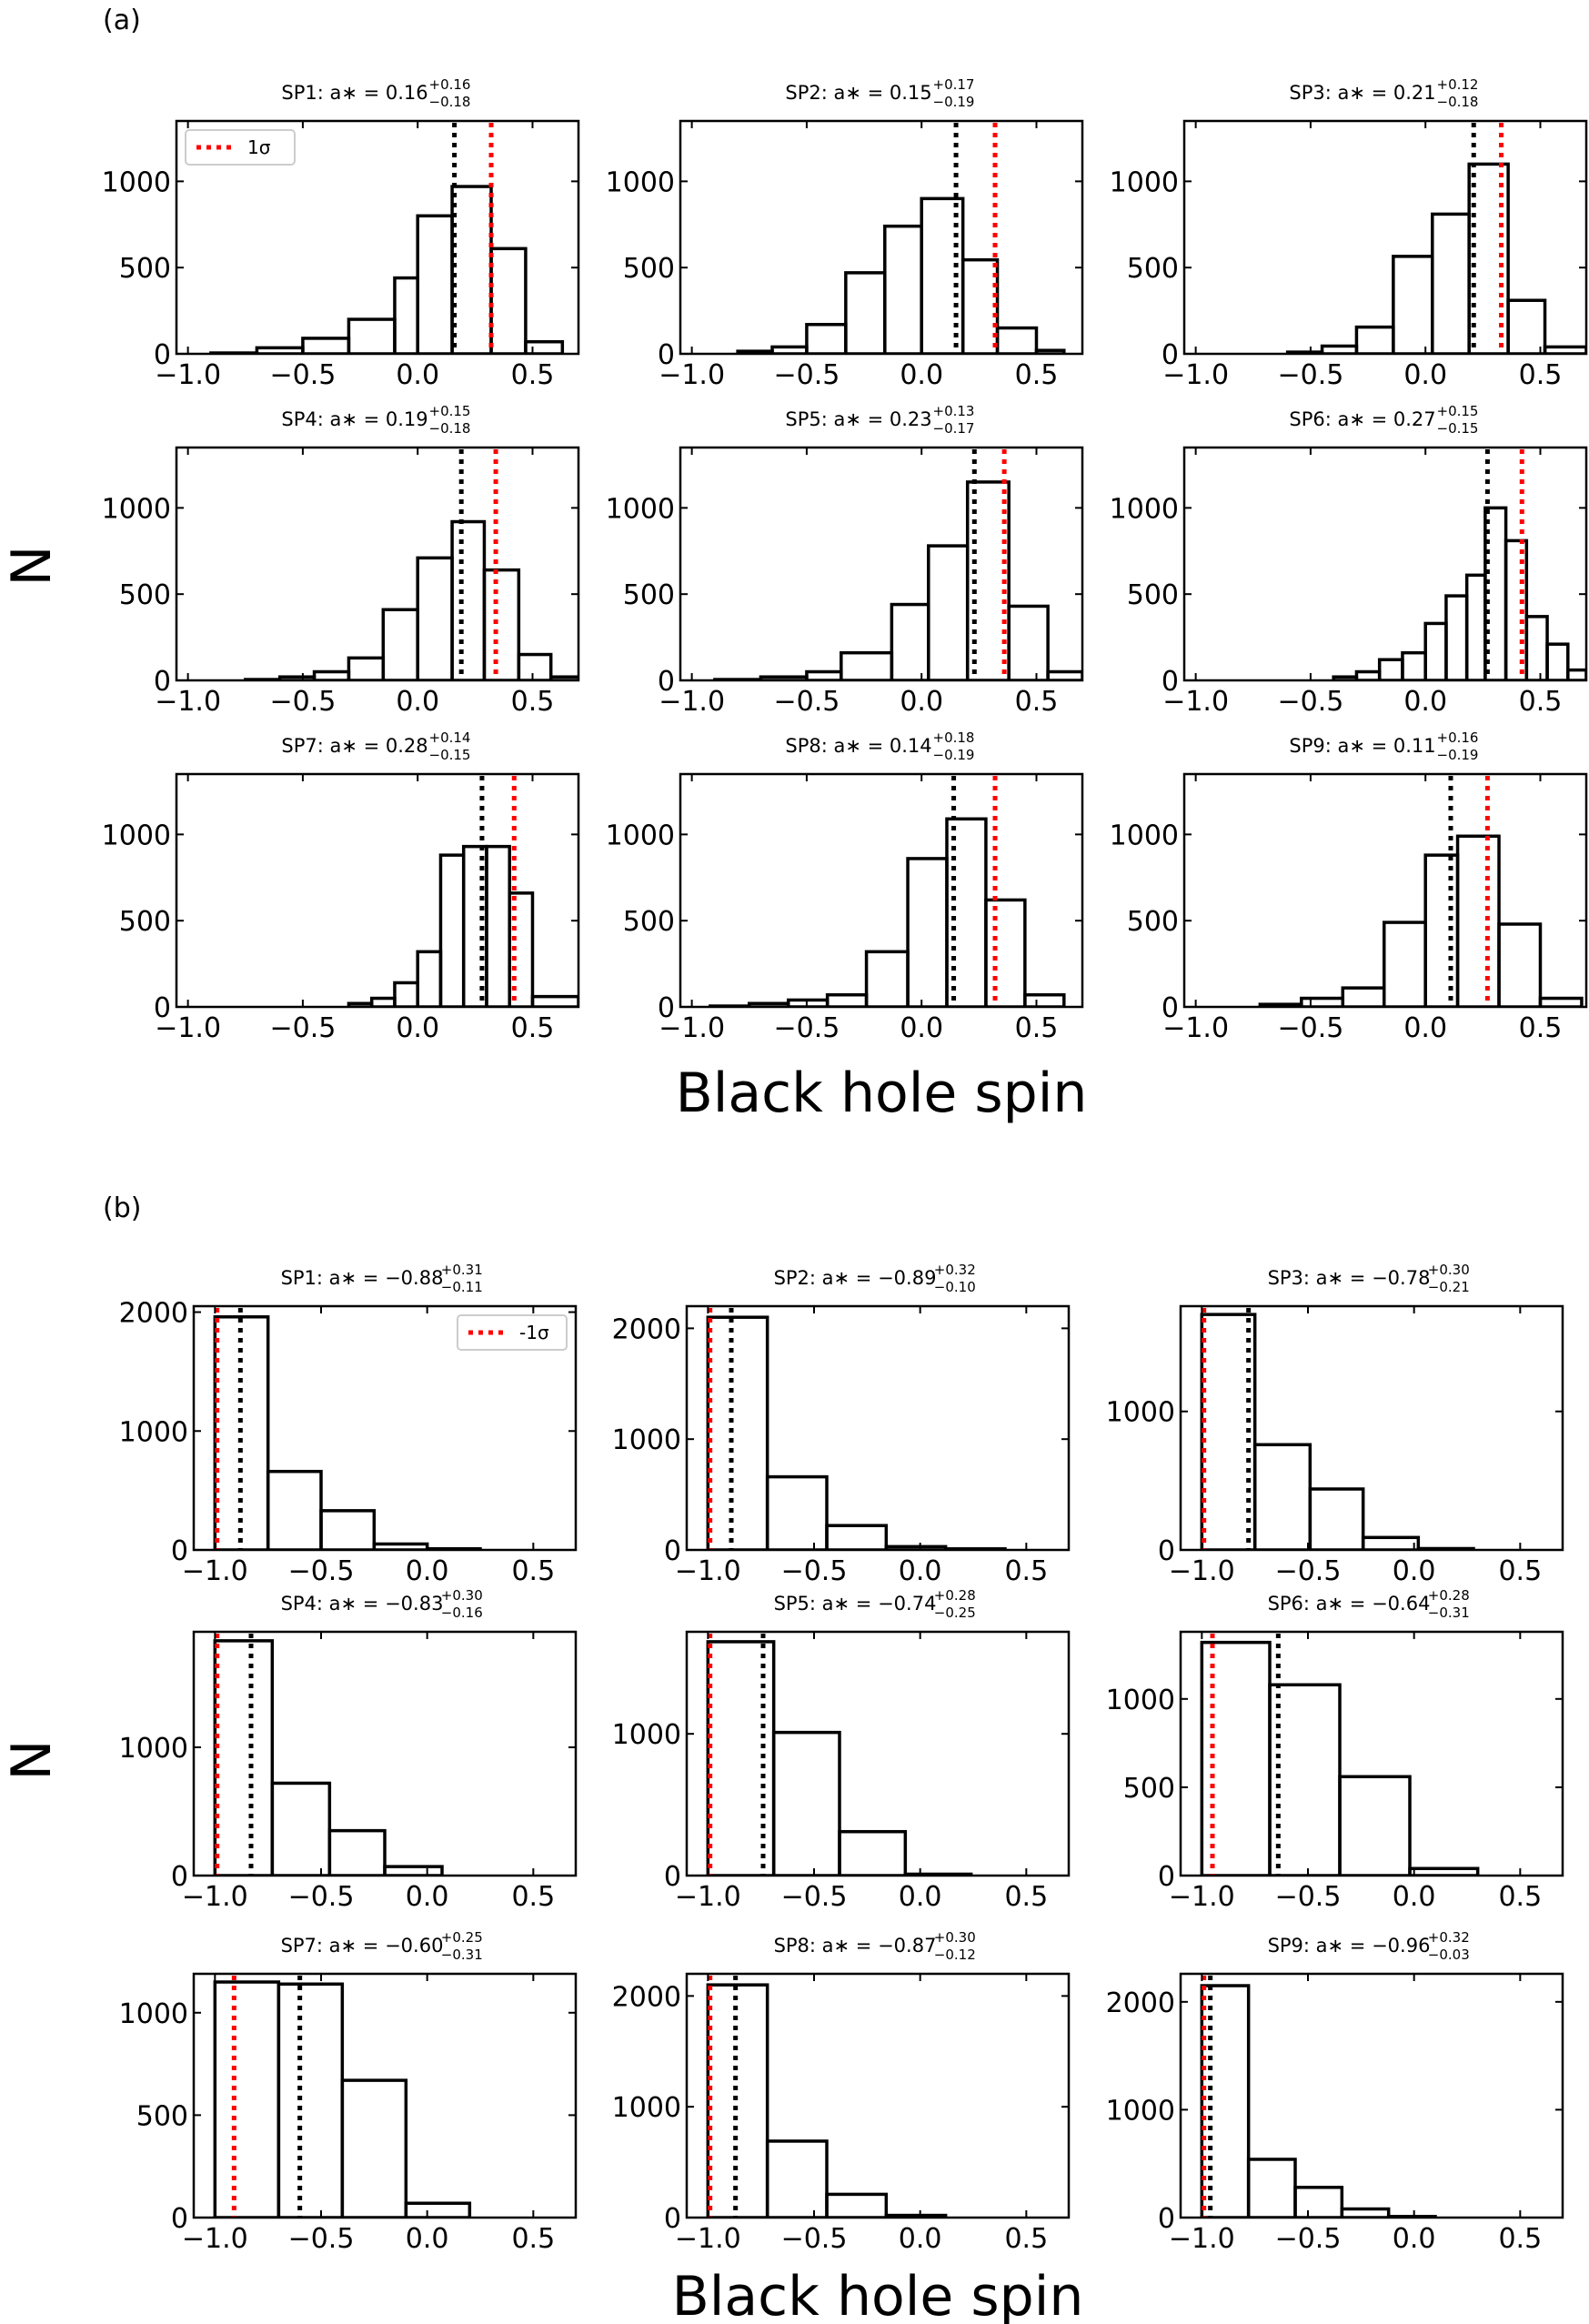  I want to click on subplot-title: SP1: a∗ = −0.88, so click(362, 1278).